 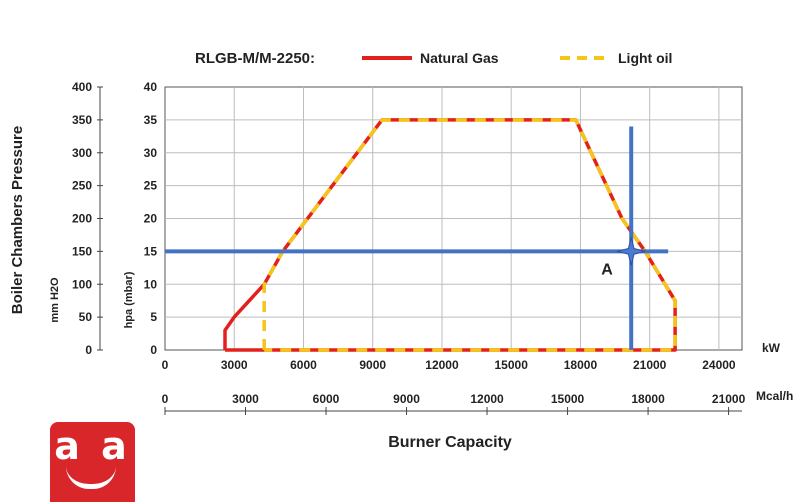 What do you see at coordinates (719, 365) in the screenshot?
I see `x-tick-label-primary: 24000` at bounding box center [719, 365].